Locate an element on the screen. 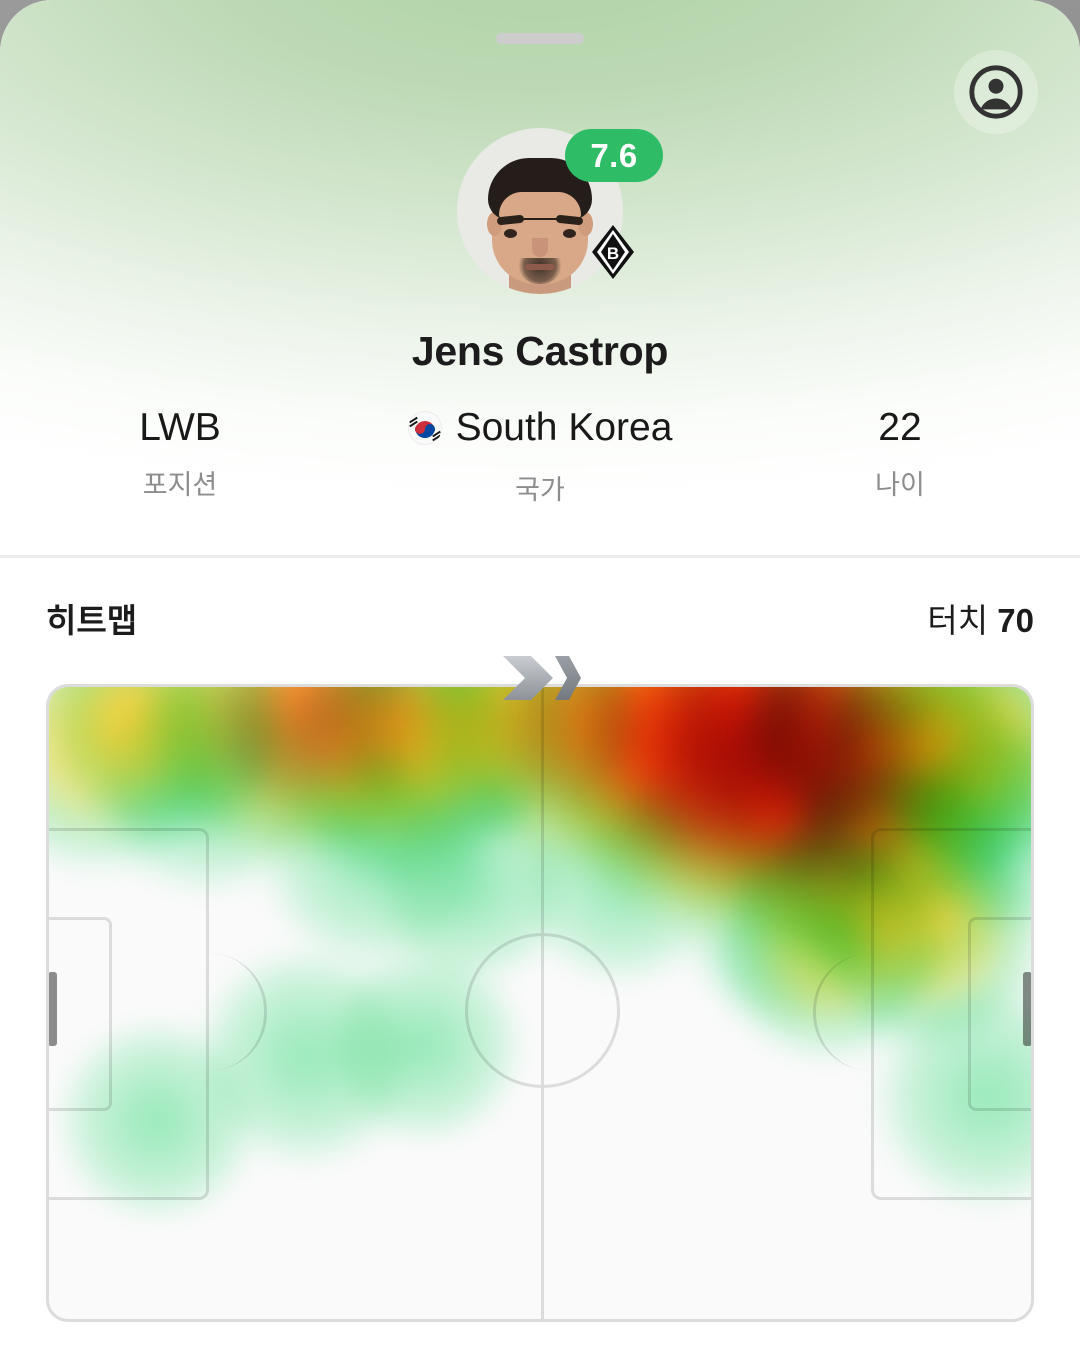 Image resolution: width=1080 pixels, height=1348 pixels. touches-stat: 터치 70 is located at coordinates (980, 618).